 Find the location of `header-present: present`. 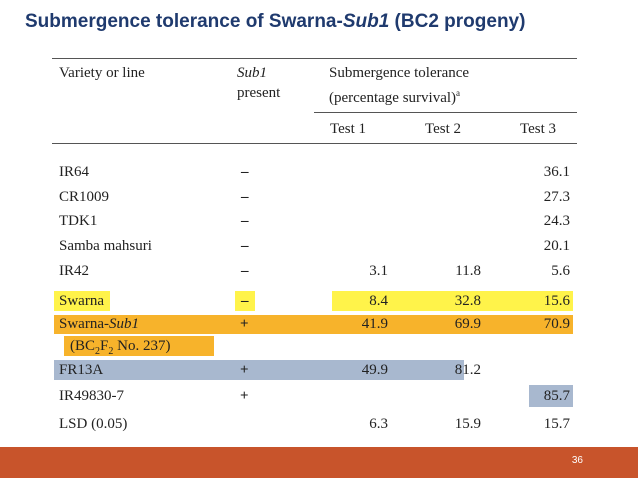

header-present: present is located at coordinates (259, 93).